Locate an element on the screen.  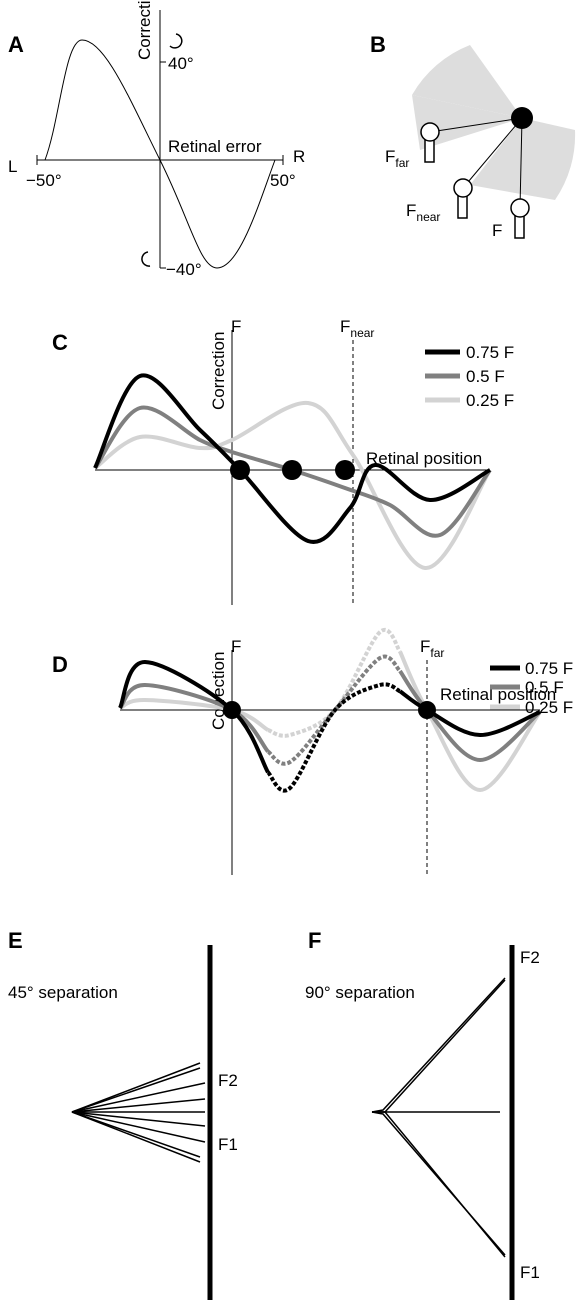
y-tick-label: 40° is located at coordinates (181, 63).